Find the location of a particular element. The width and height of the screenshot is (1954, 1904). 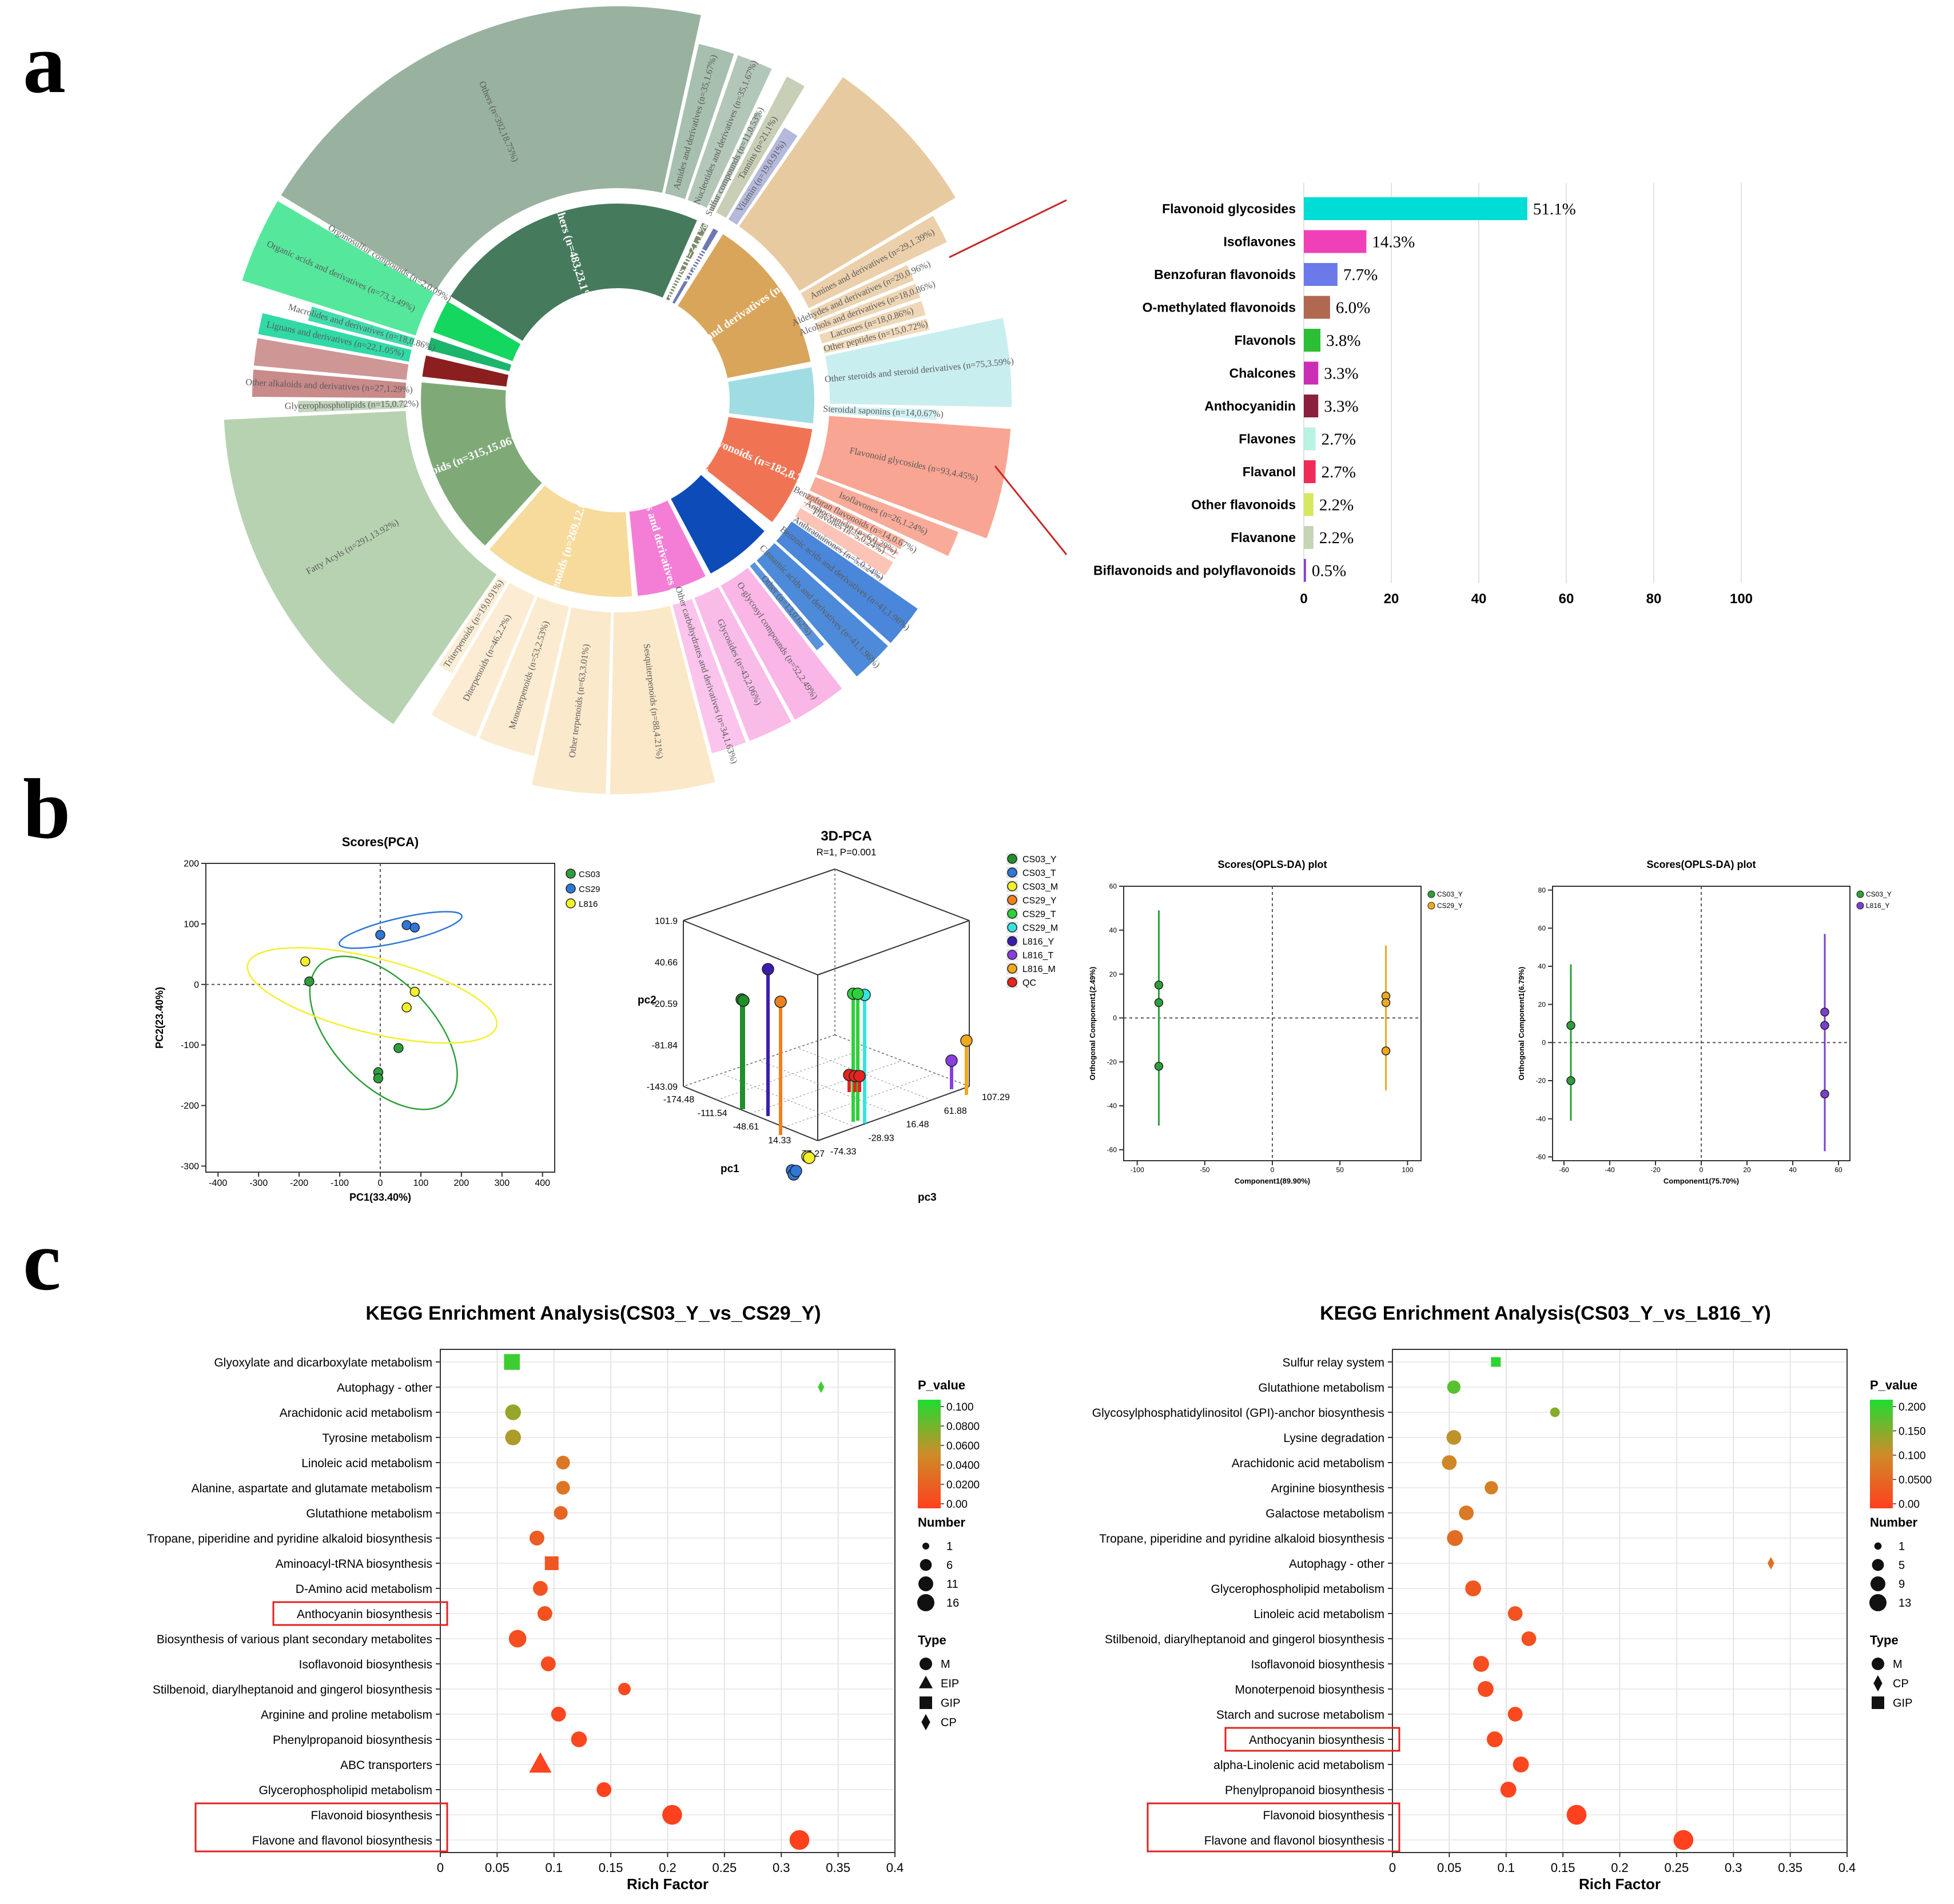

x-tick-label: -400 is located at coordinates (218, 1183).